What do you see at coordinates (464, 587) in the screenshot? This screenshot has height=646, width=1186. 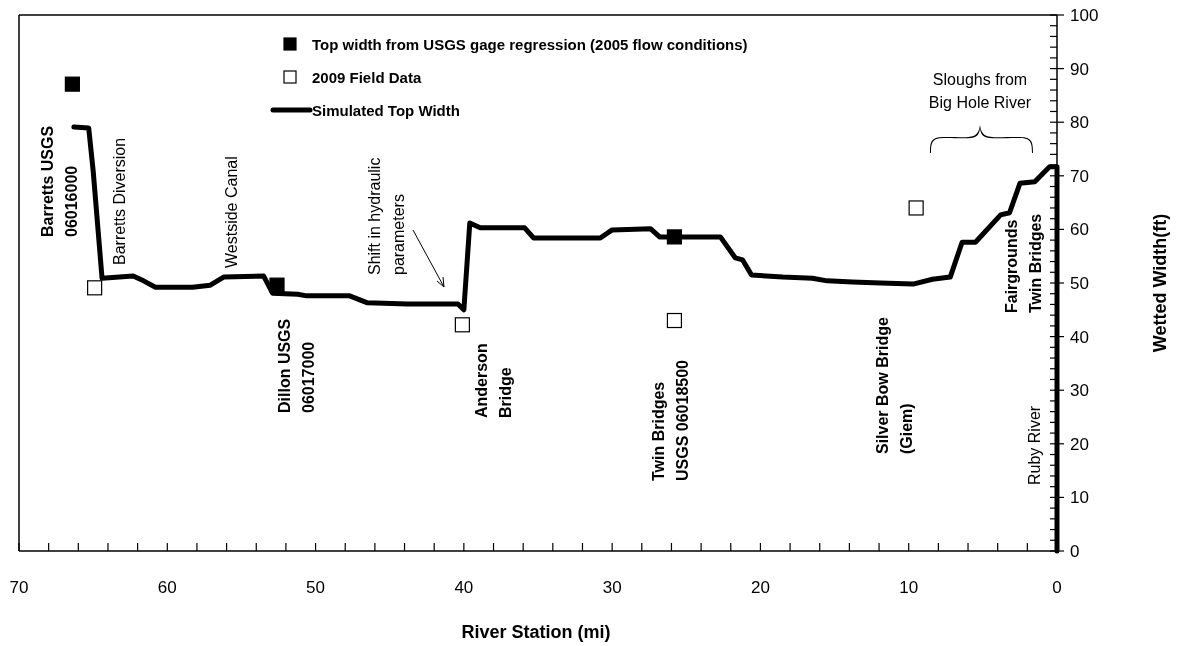 I see `x-tick-label: 40` at bounding box center [464, 587].